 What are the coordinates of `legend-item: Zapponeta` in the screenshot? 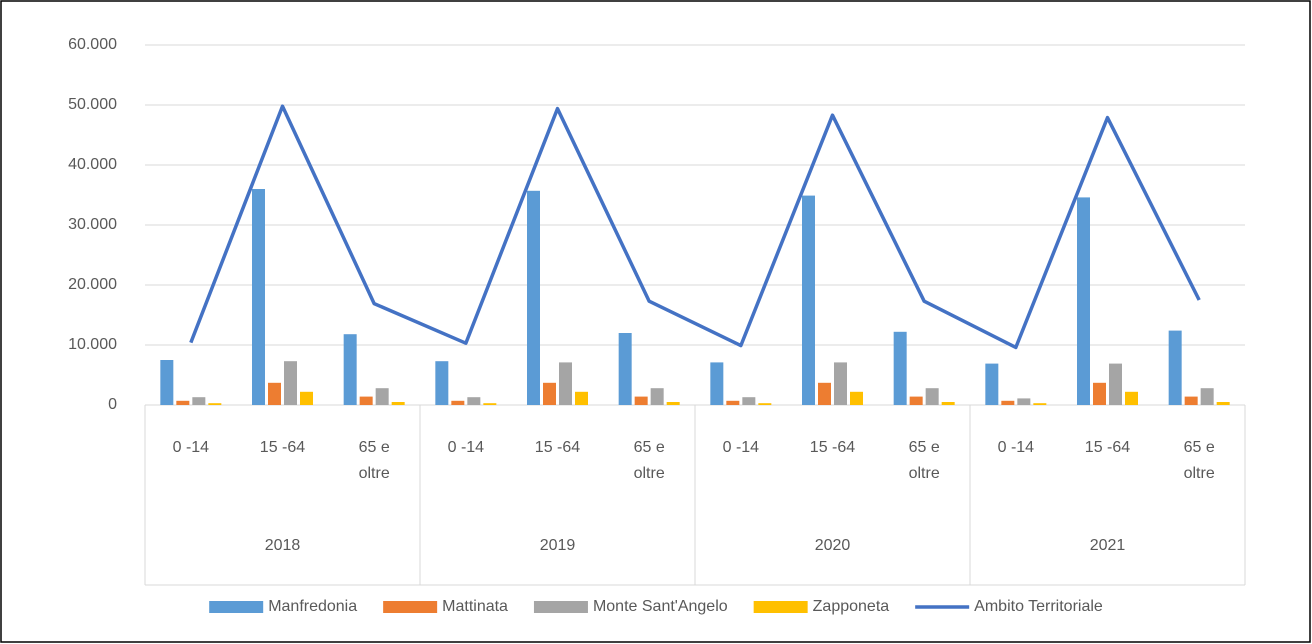 It's located at (821, 606).